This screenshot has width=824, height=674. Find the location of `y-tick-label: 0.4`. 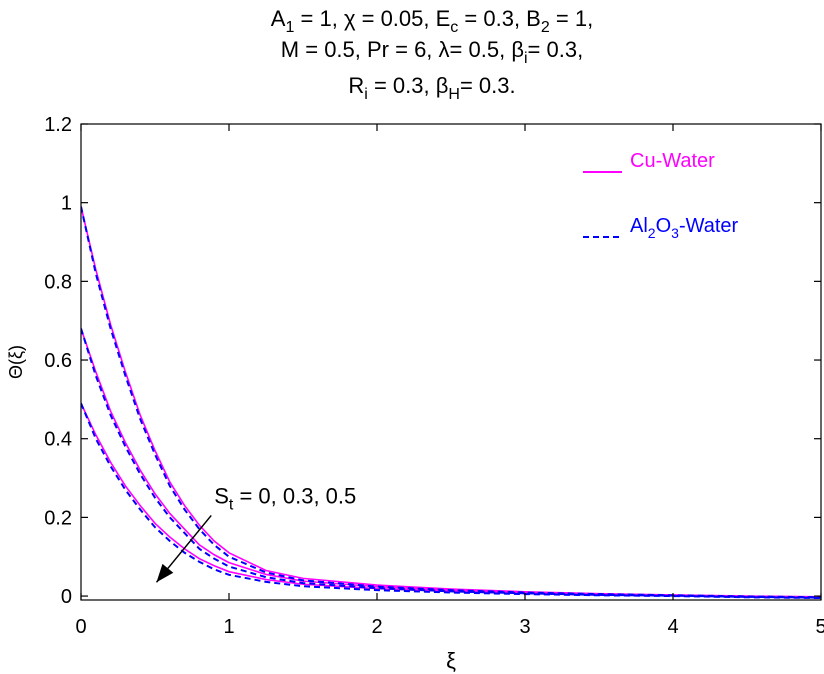

y-tick-label: 0.4 is located at coordinates (58, 440).